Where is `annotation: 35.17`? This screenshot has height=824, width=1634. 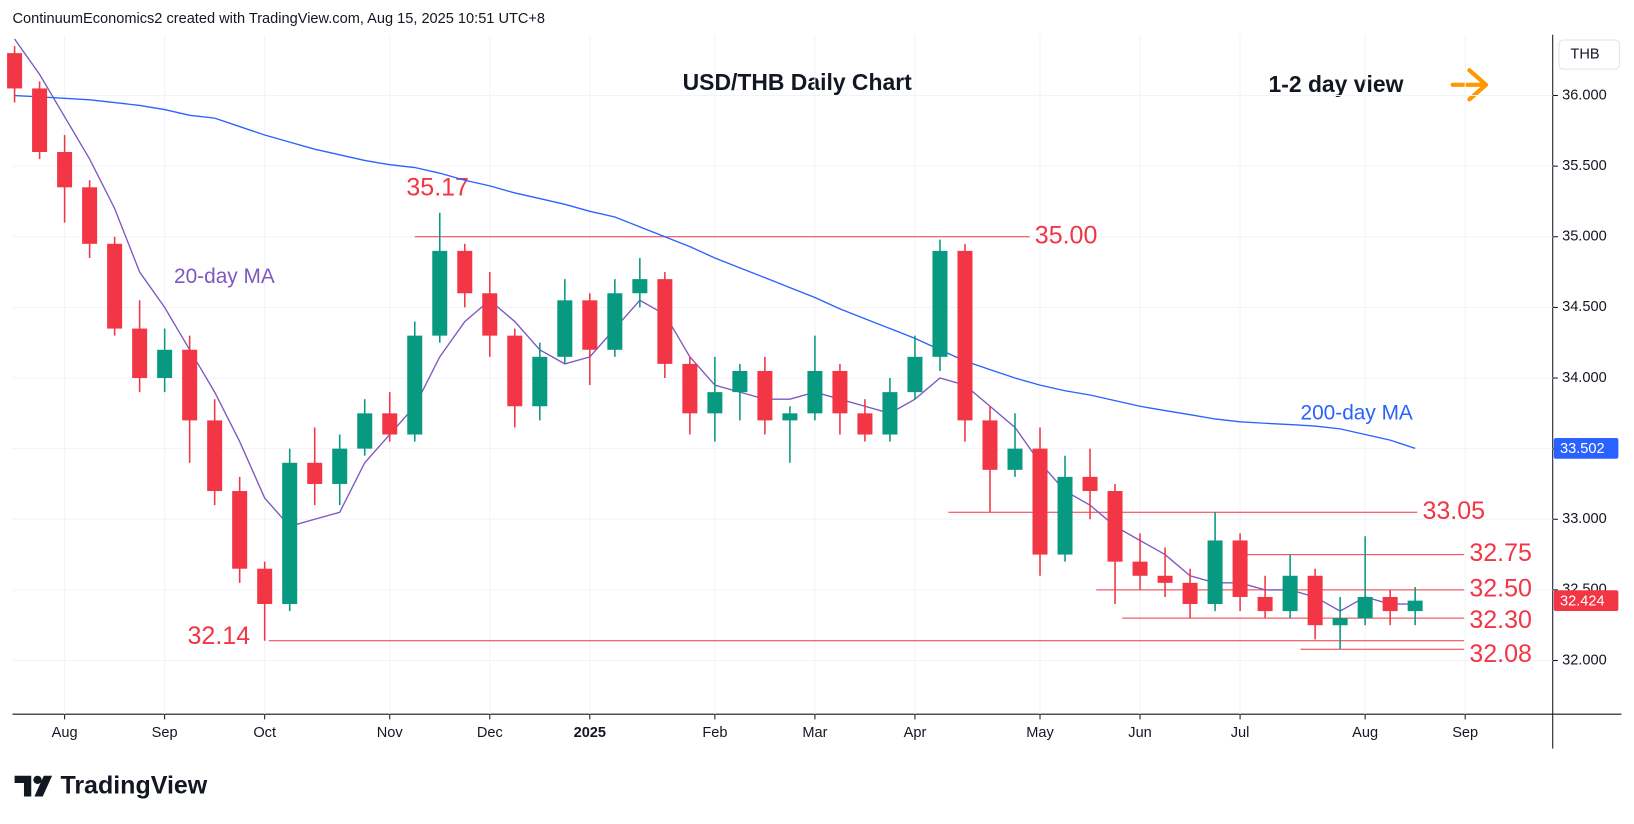
annotation: 35.17 is located at coordinates (437, 187).